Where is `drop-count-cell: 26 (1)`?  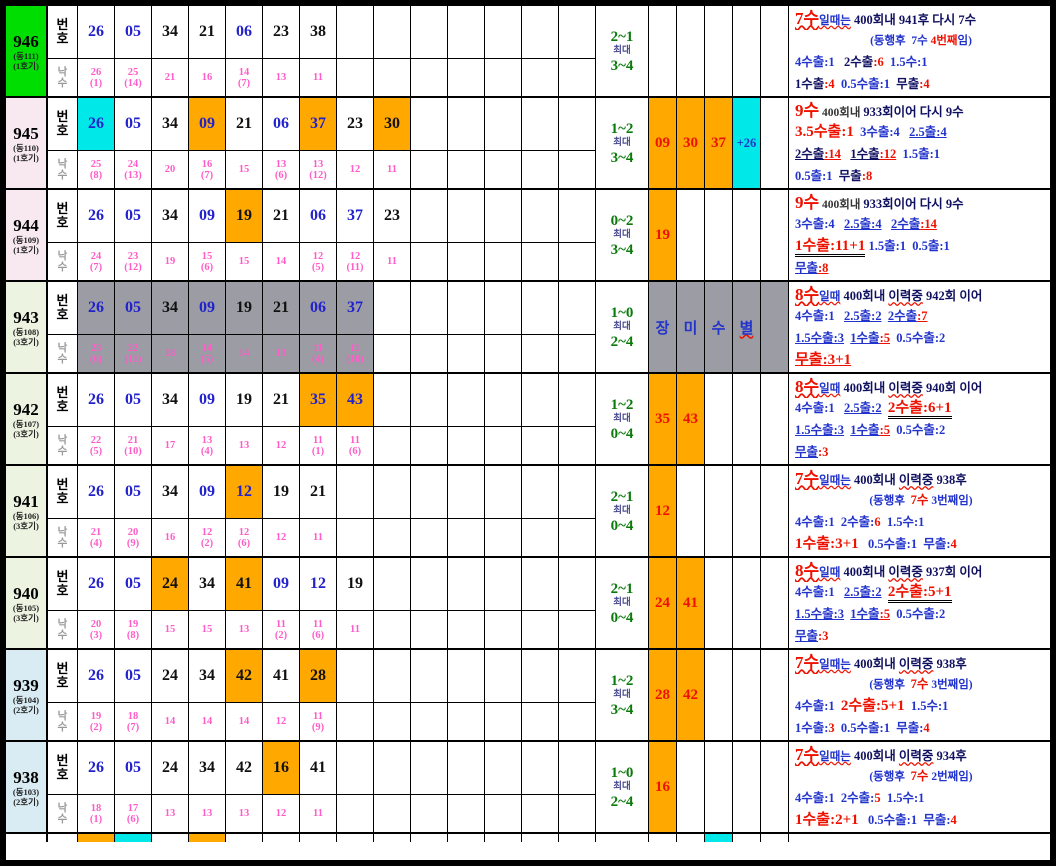 drop-count-cell: 26 (1) is located at coordinates (96, 77).